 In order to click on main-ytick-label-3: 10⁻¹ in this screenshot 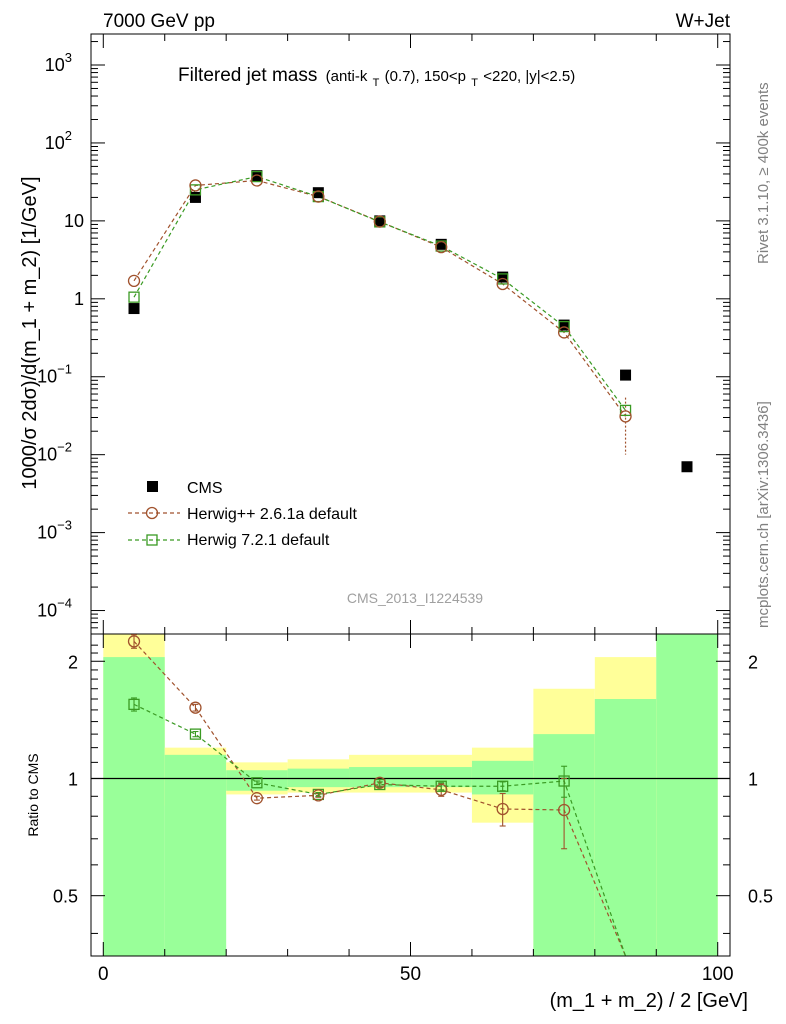, I will do `click(54, 374)`.